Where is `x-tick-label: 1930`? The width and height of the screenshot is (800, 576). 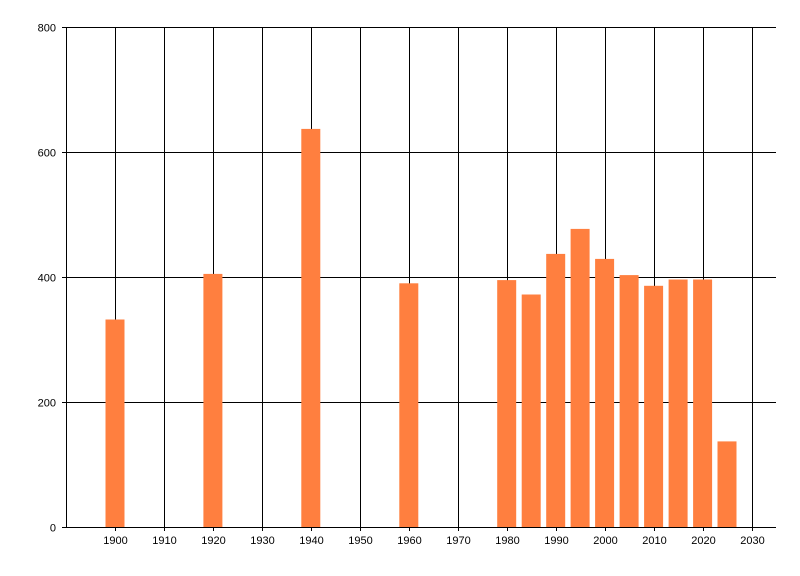
x-tick-label: 1930 is located at coordinates (262, 541).